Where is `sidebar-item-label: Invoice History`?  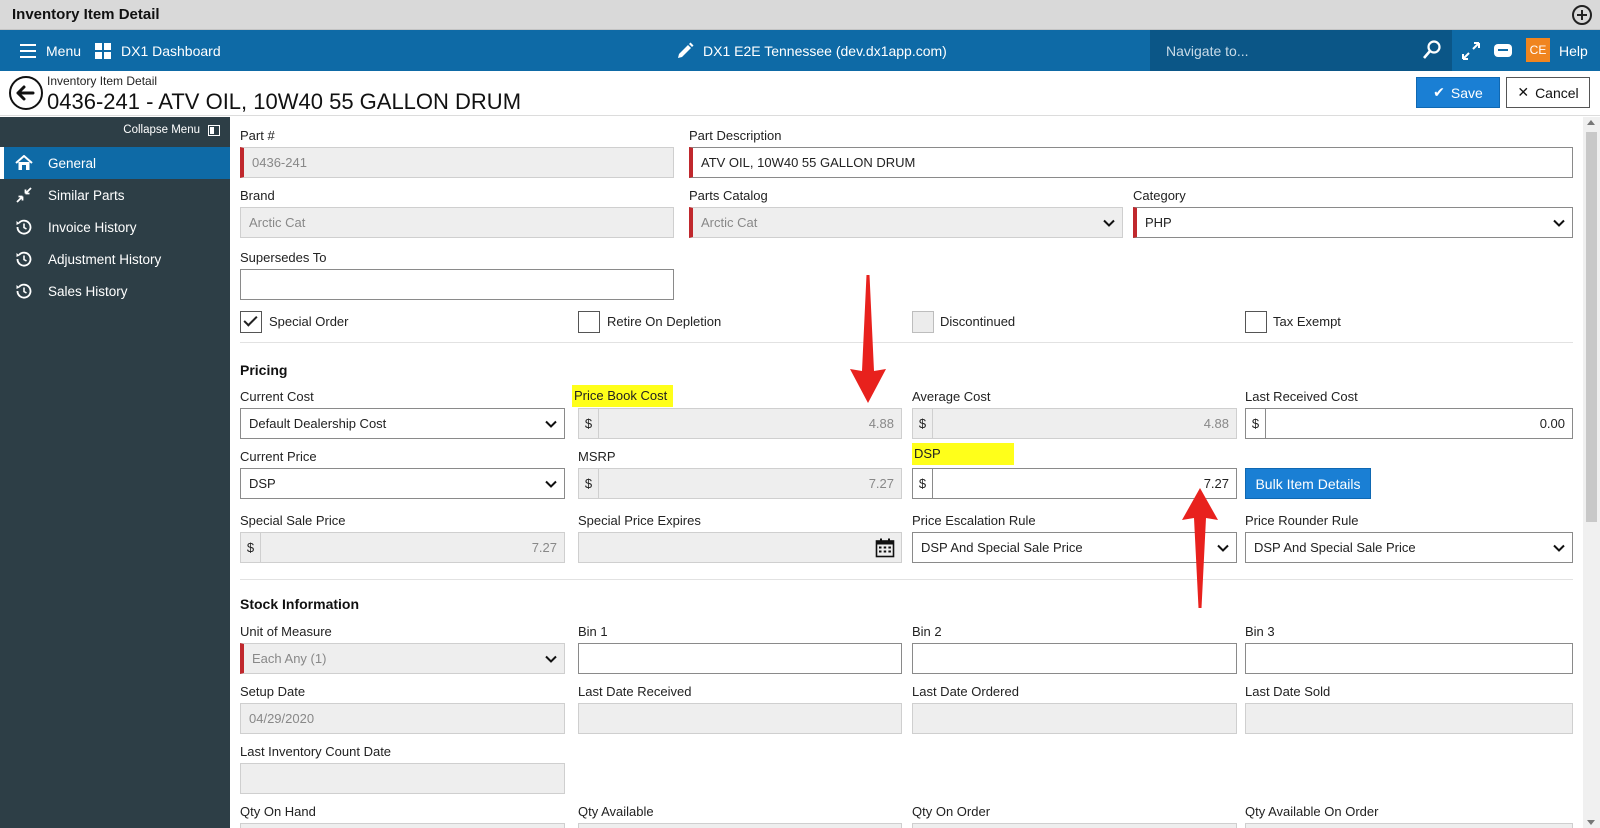 sidebar-item-label: Invoice History is located at coordinates (92, 227).